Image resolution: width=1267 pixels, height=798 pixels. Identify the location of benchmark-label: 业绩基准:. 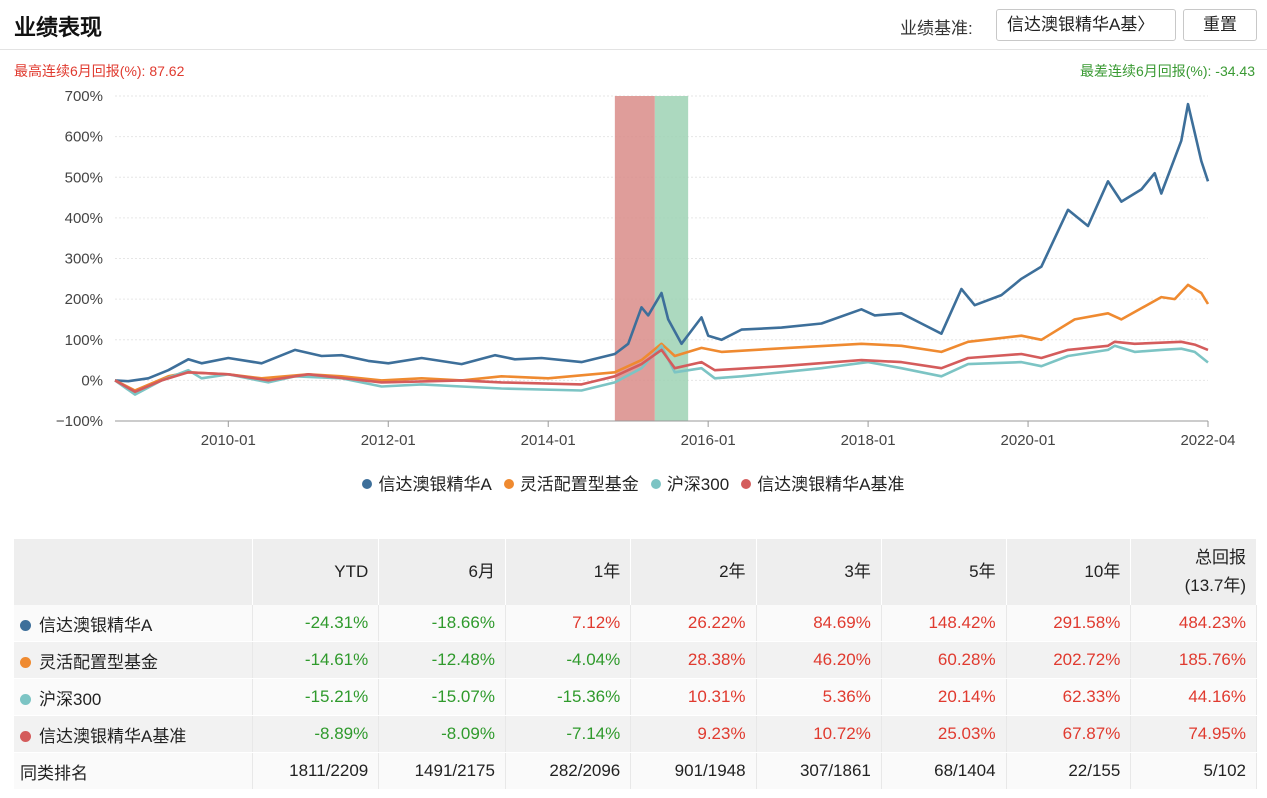
(936, 28).